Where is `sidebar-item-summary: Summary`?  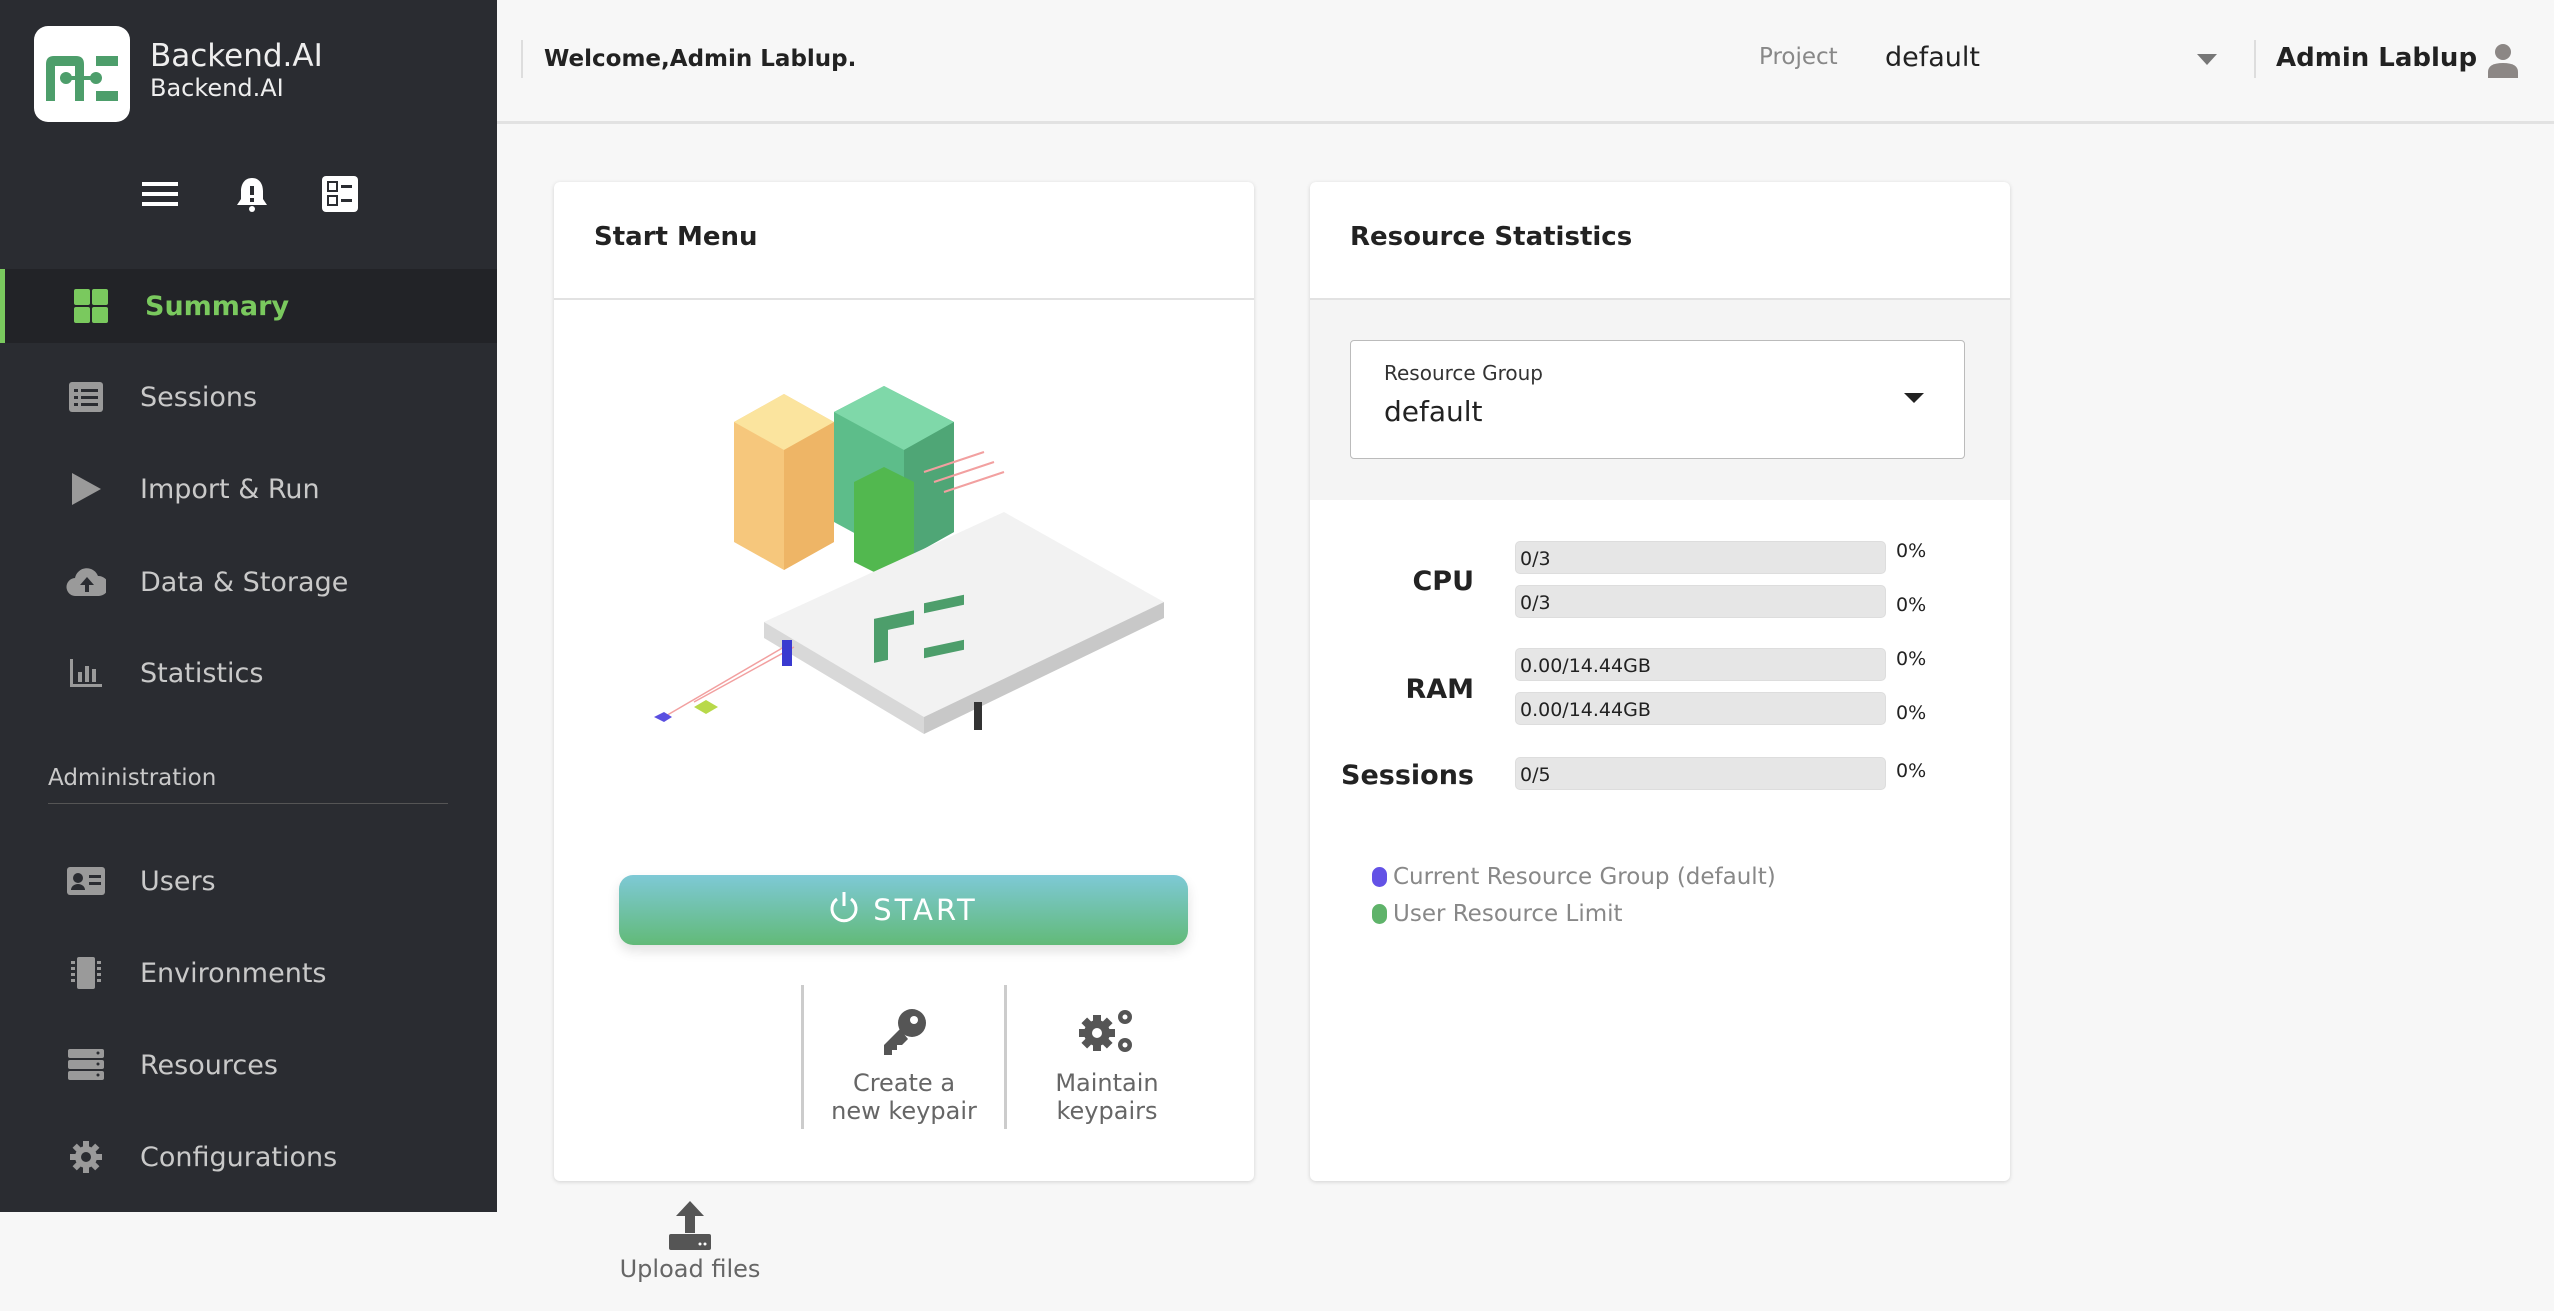 sidebar-item-summary: Summary is located at coordinates (248, 306).